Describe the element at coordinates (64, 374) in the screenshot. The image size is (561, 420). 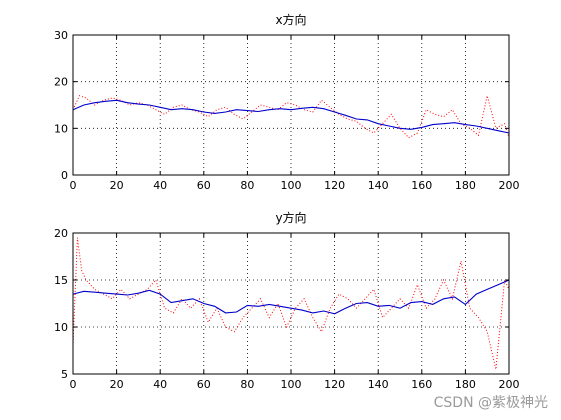
I see `y-tick-label: 5` at that location.